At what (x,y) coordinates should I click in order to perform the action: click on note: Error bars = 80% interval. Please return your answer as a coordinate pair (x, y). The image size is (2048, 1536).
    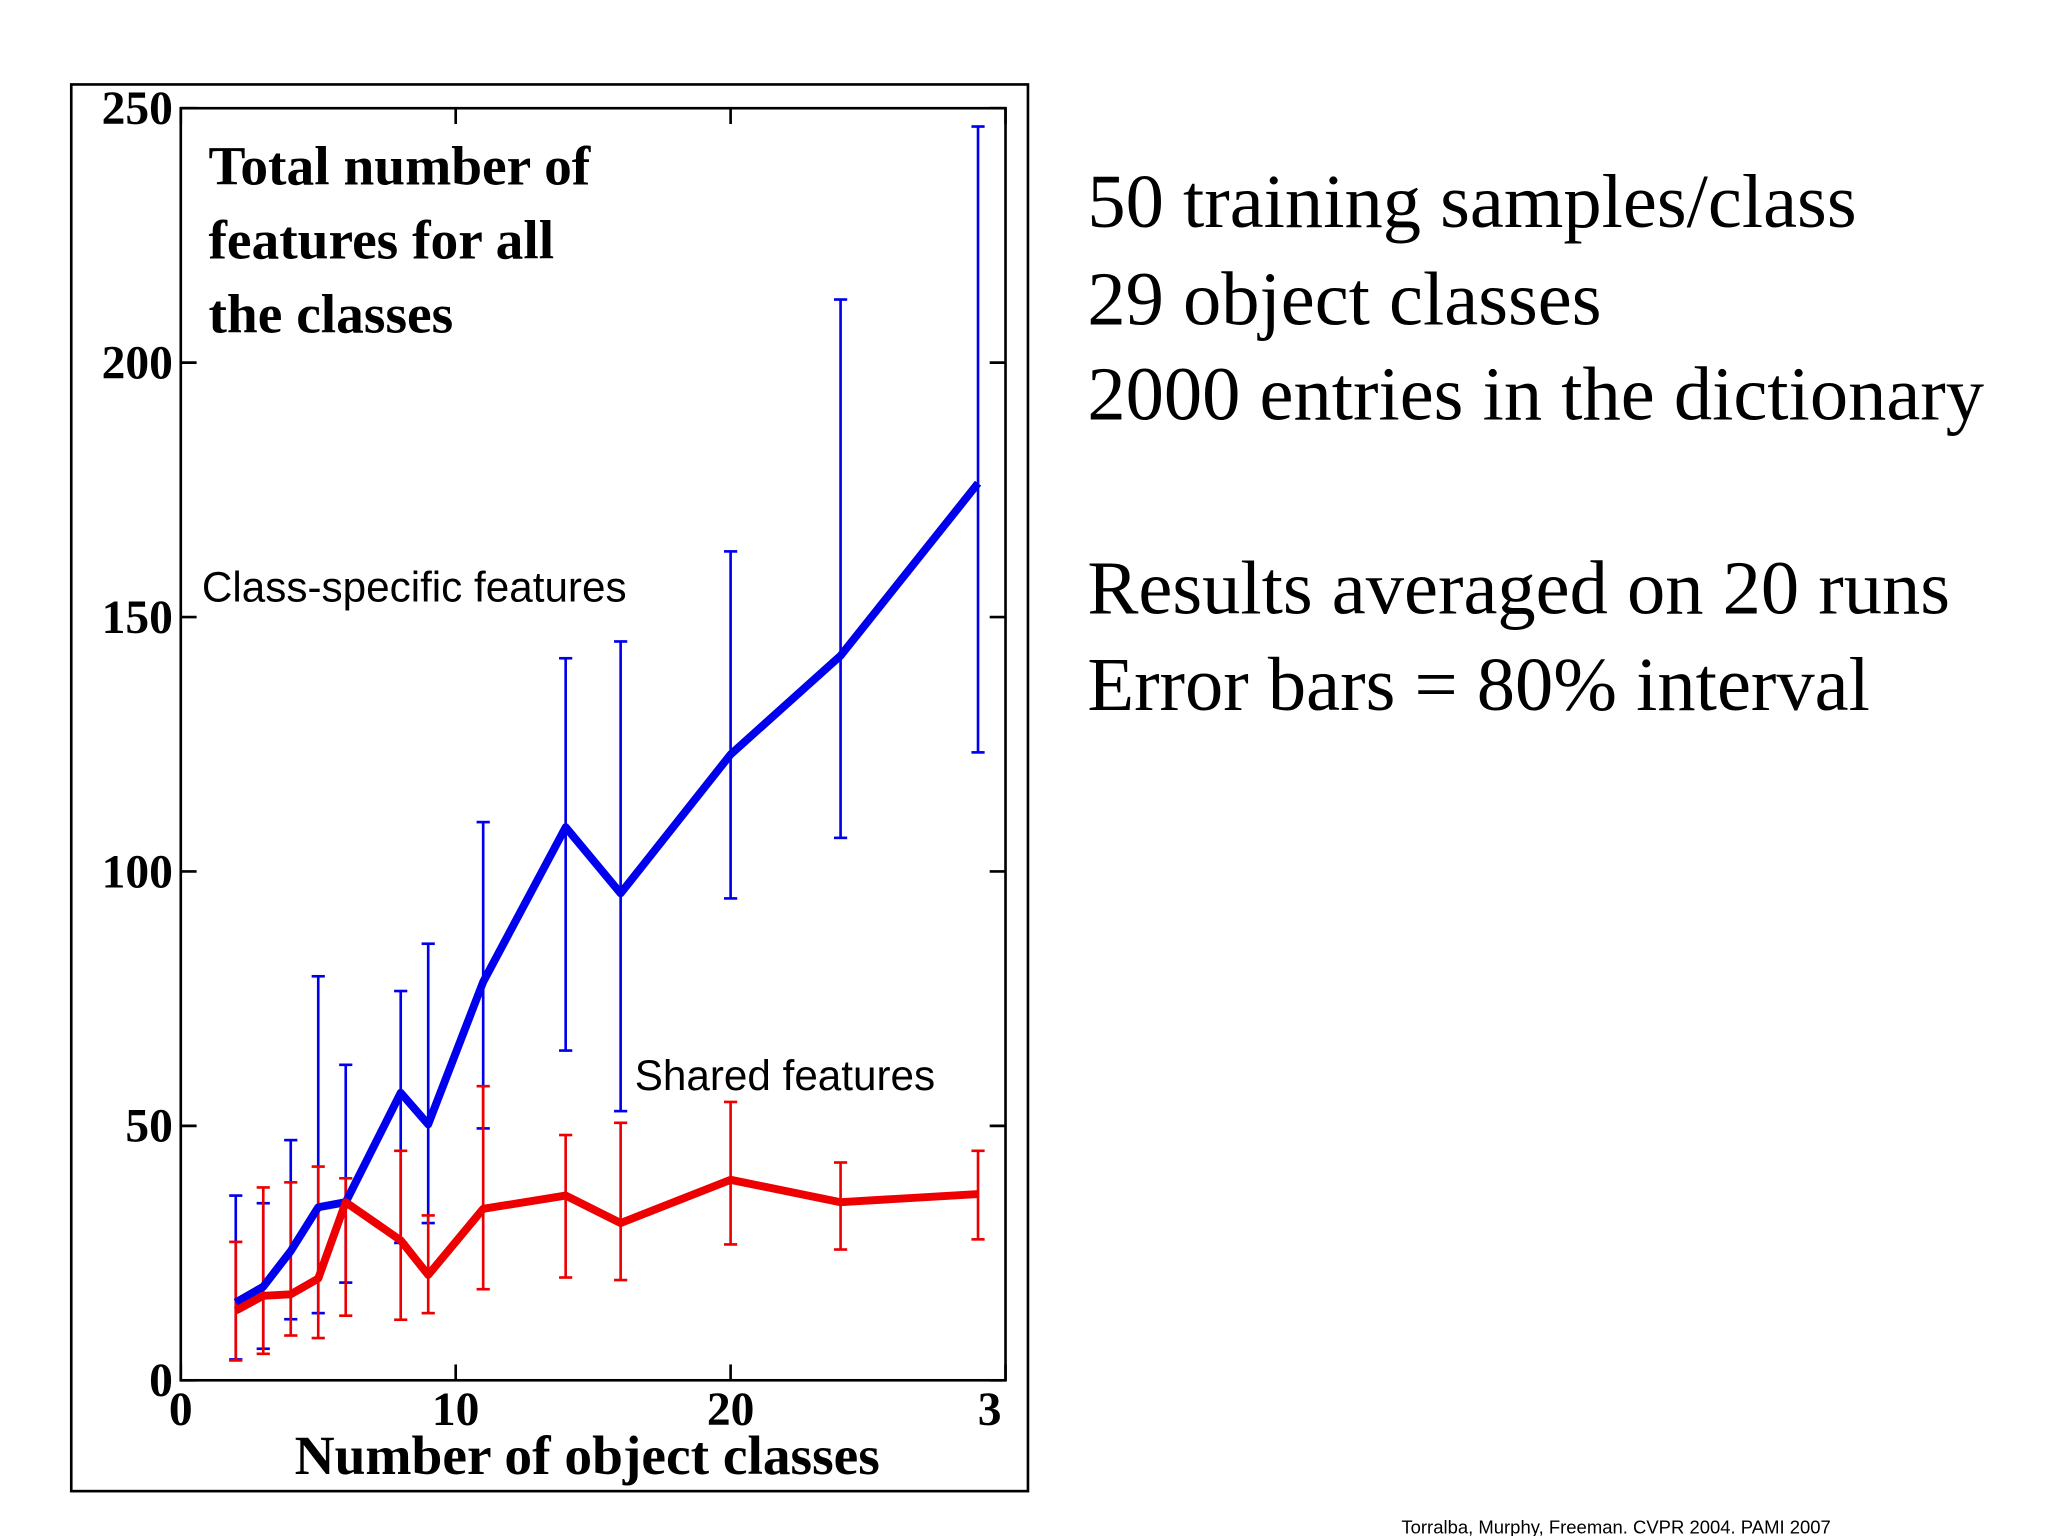
    Looking at the image, I should click on (1478, 684).